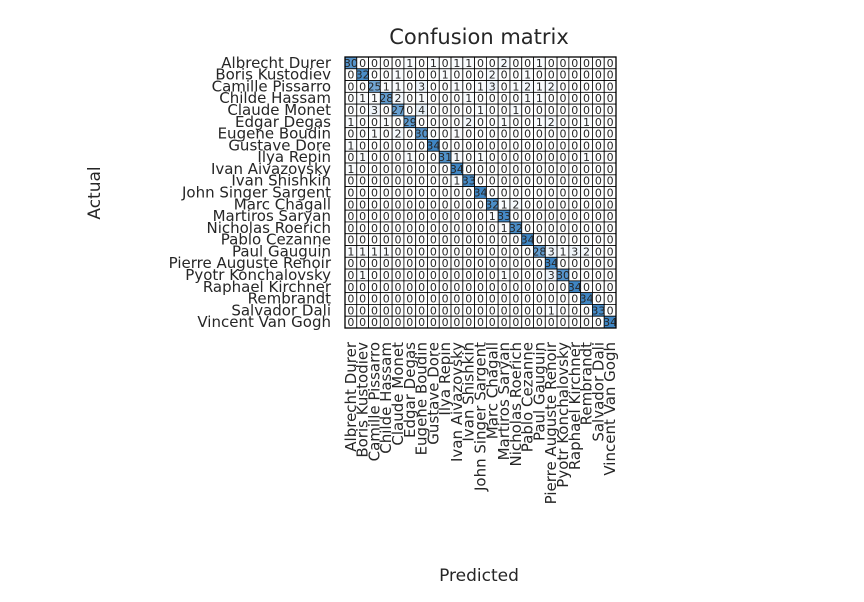 The height and width of the screenshot is (602, 864). Describe the element at coordinates (271, 169) in the screenshot. I see `y-tick-label: Ivan Aivazovsky` at that location.